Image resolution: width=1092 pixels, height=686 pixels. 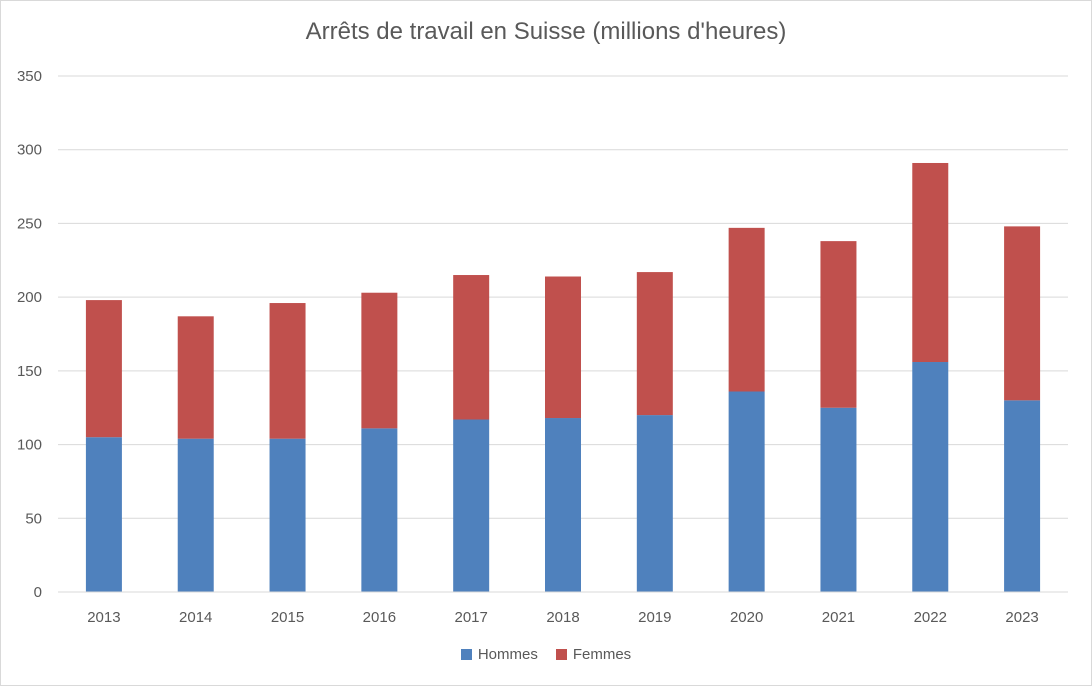 What do you see at coordinates (563, 505) in the screenshot?
I see `bar-hommes-2018` at bounding box center [563, 505].